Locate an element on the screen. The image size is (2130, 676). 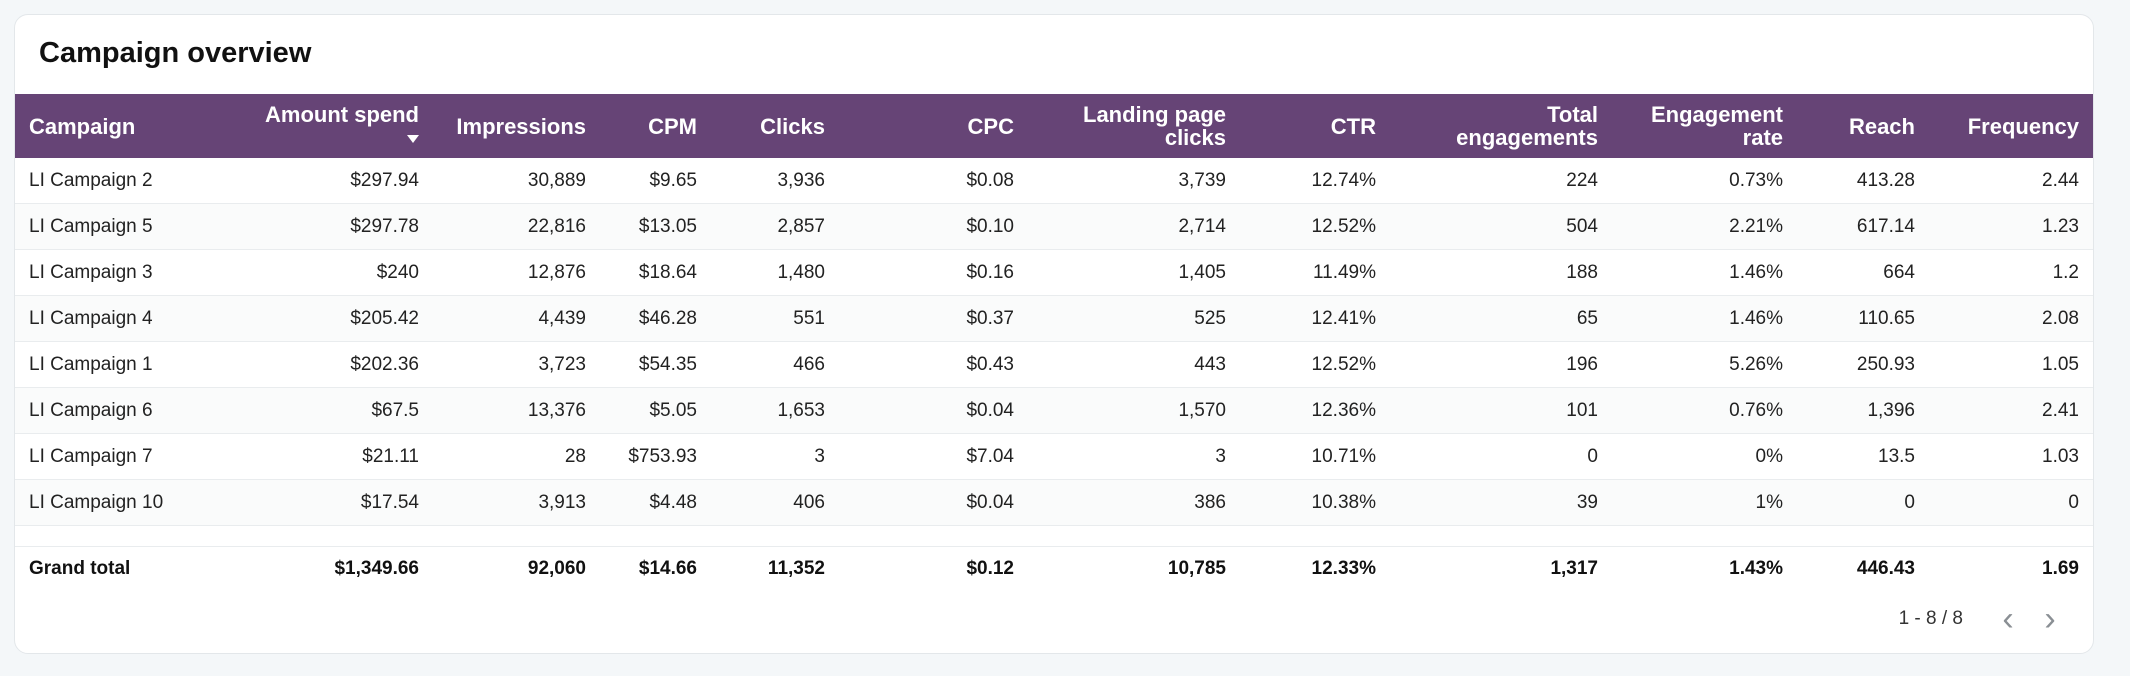
column-header-total-engagements: Total engagements is located at coordinates (1501, 126).